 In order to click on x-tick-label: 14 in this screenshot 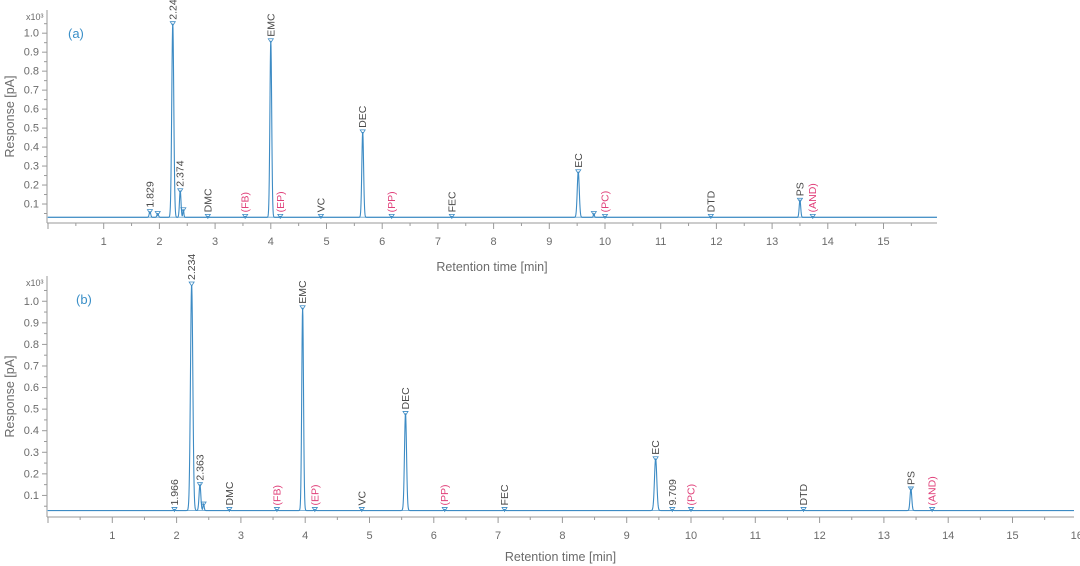, I will do `click(948, 536)`.